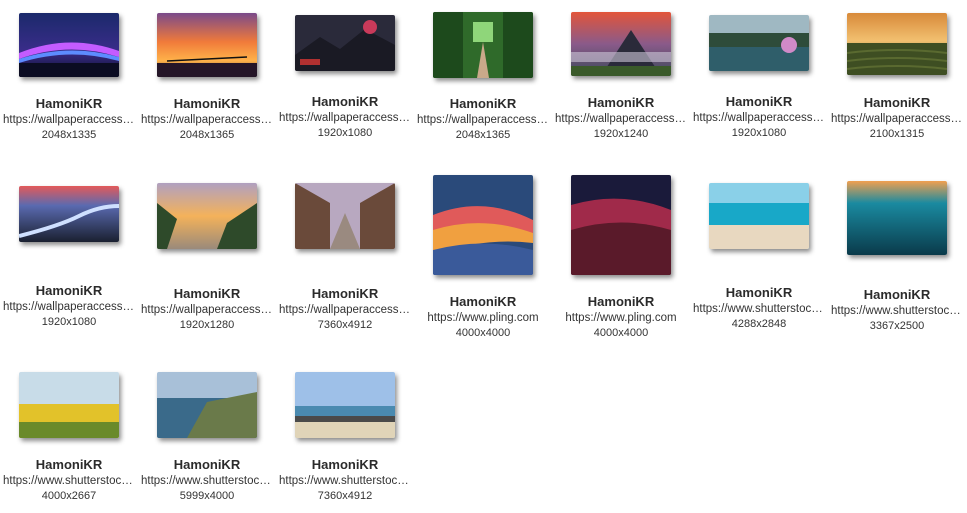  What do you see at coordinates (69, 496) in the screenshot?
I see `wallpaper-resolution: 4000x2667` at bounding box center [69, 496].